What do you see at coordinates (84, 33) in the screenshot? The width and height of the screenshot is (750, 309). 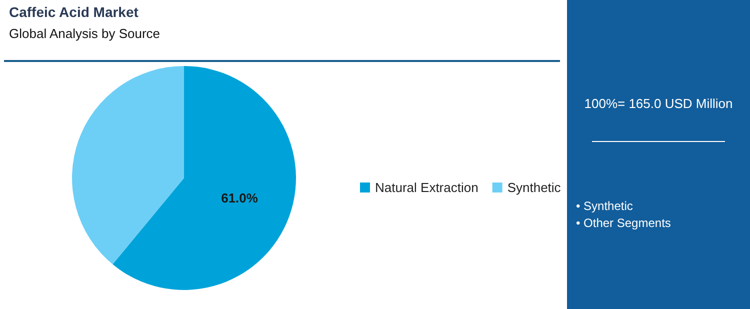 I see `chart-subtitle: Global Analysis by Source` at bounding box center [84, 33].